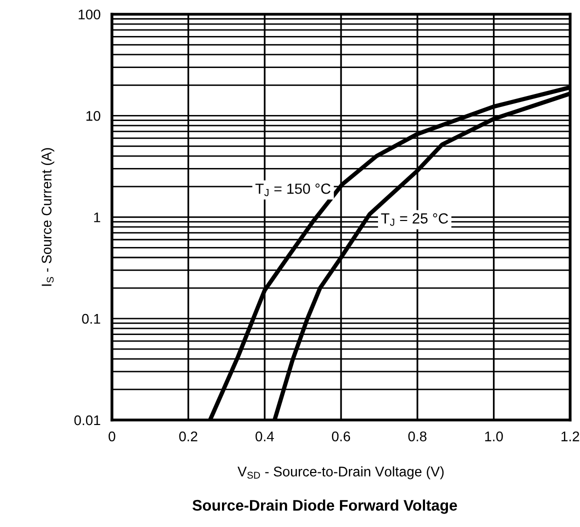  I want to click on series-label: T$_{J}$ = 25 °C, so click(414, 219).